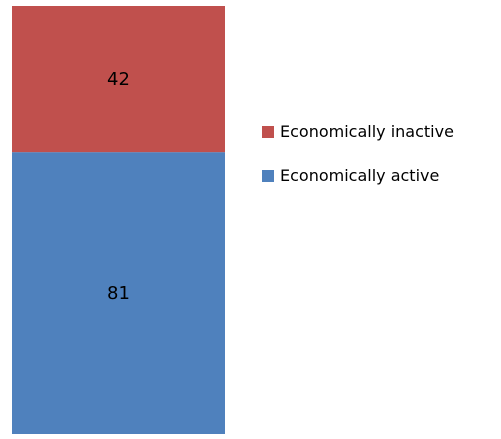 The width and height of the screenshot is (501, 439). I want to click on data-label-economically-active: 81, so click(118, 293).